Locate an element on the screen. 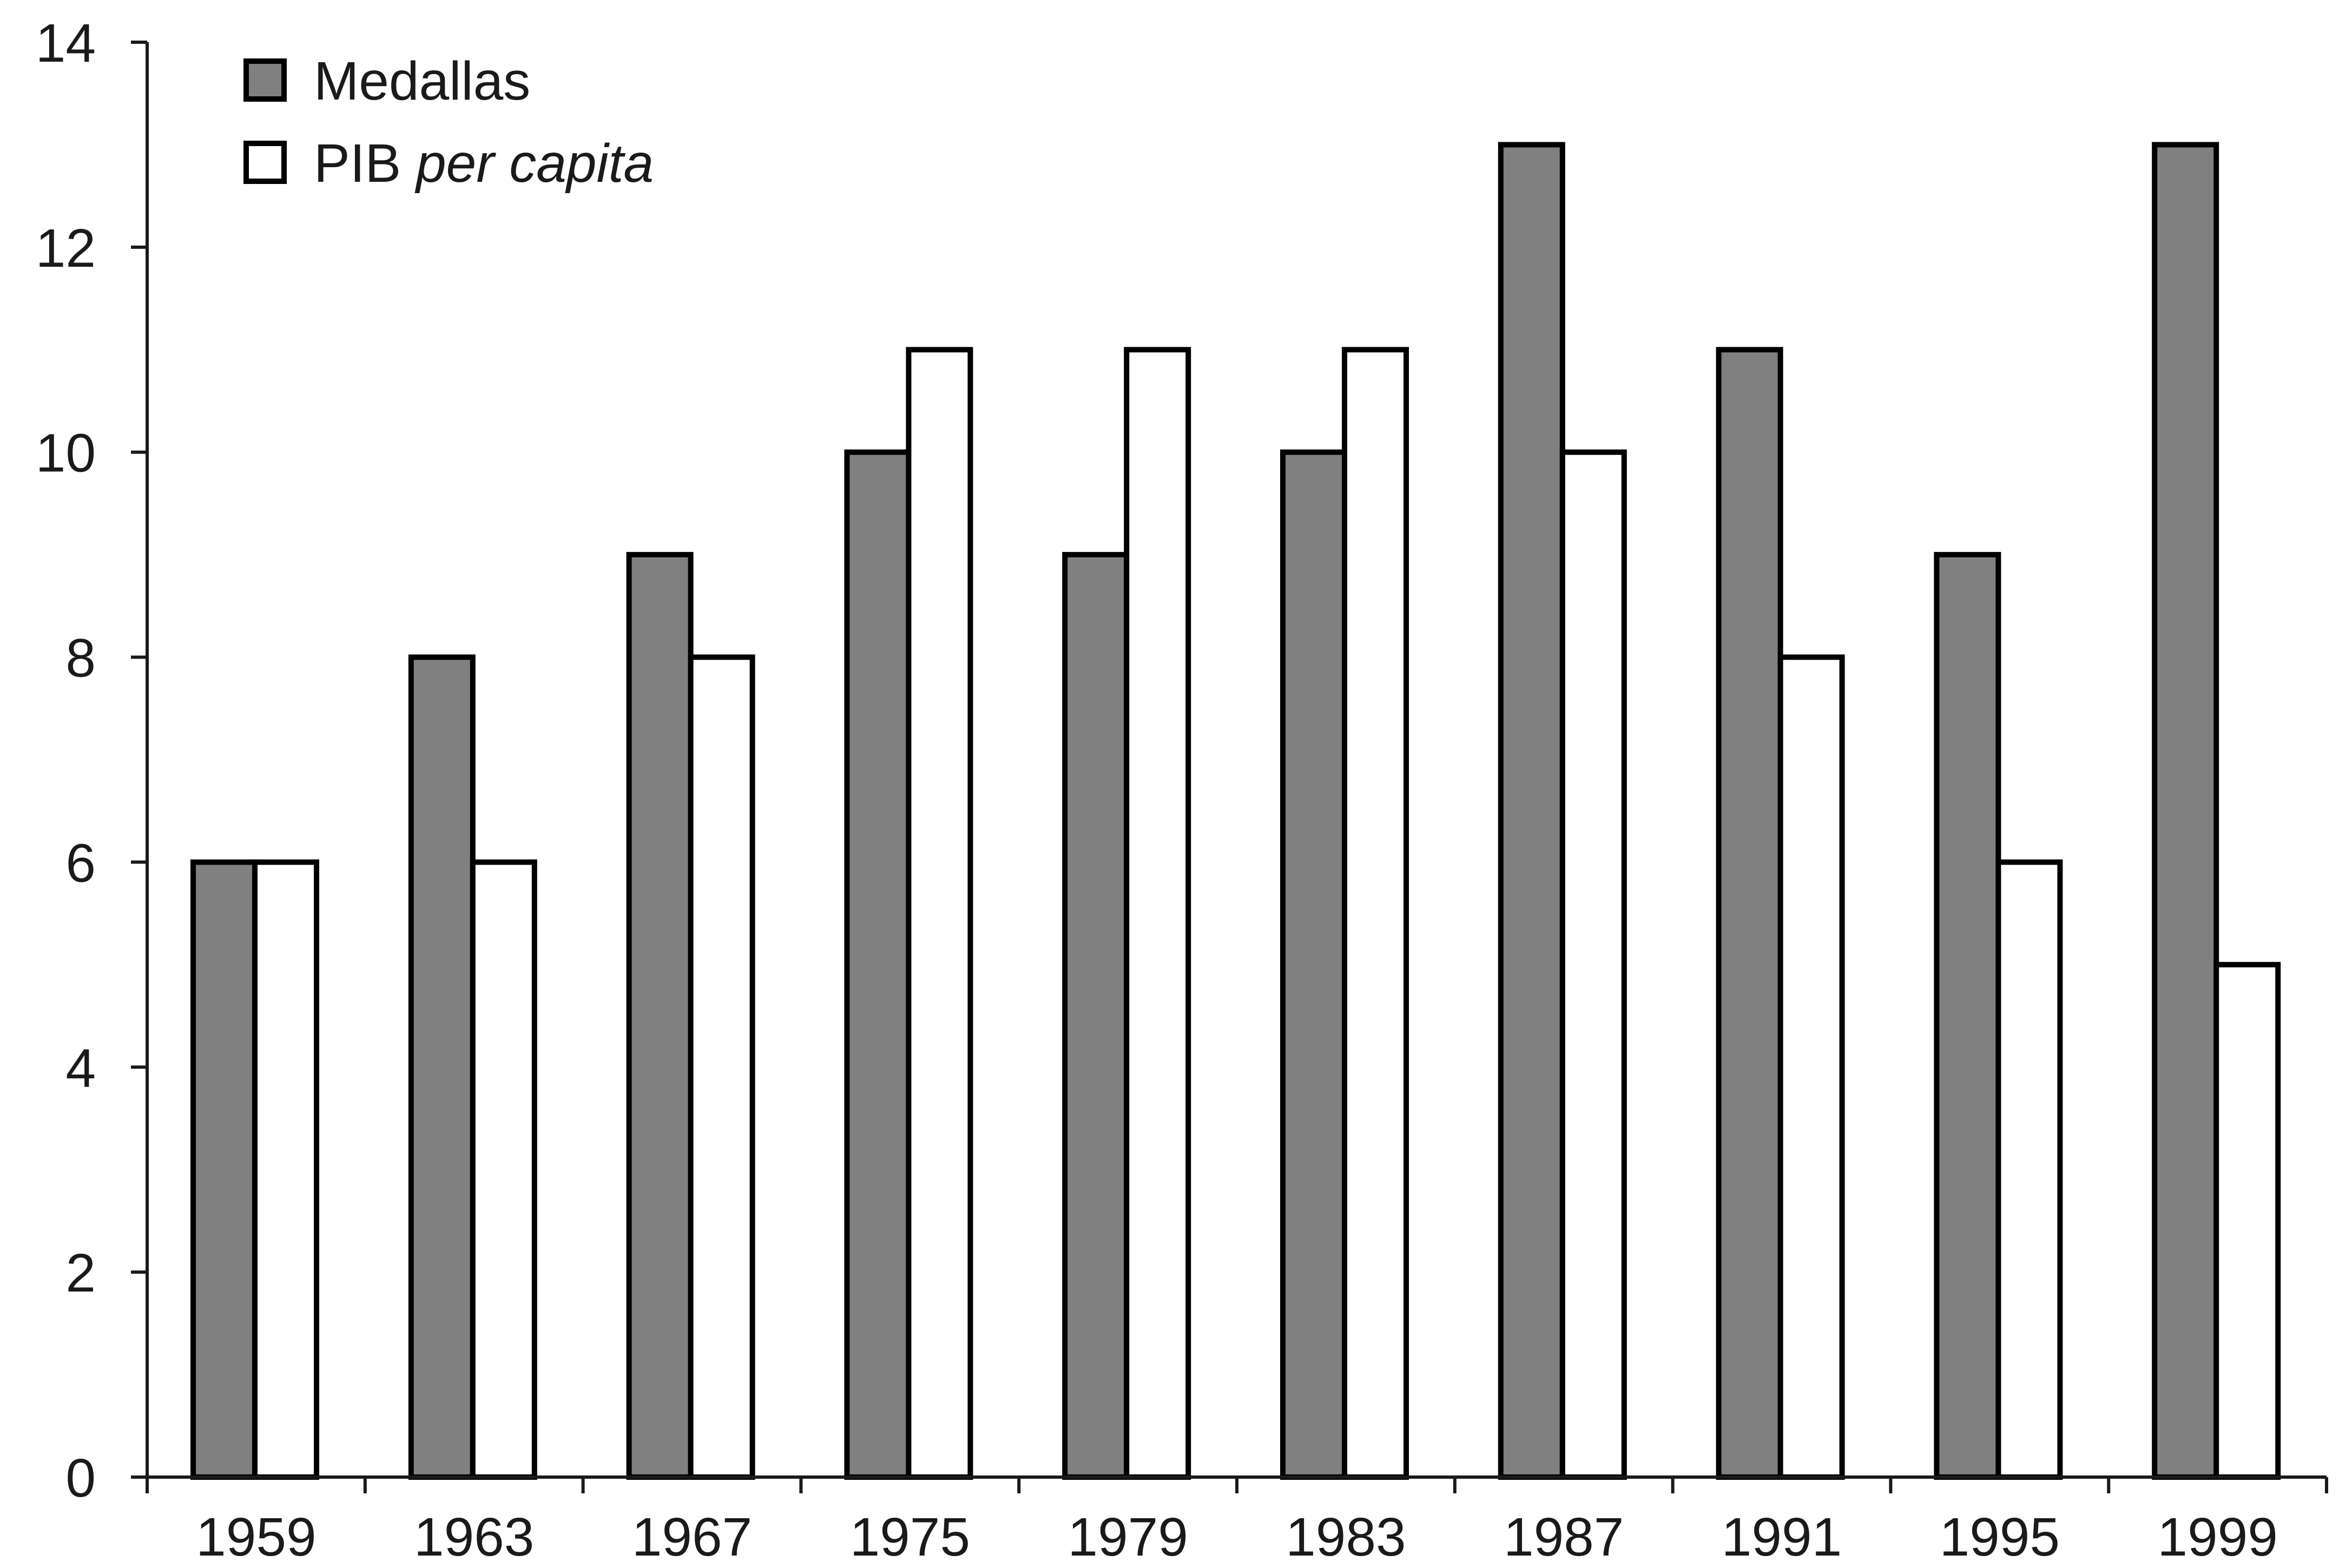 This screenshot has width=2339, height=1568. x-tick-label-1979: 1979 is located at coordinates (1128, 1537).